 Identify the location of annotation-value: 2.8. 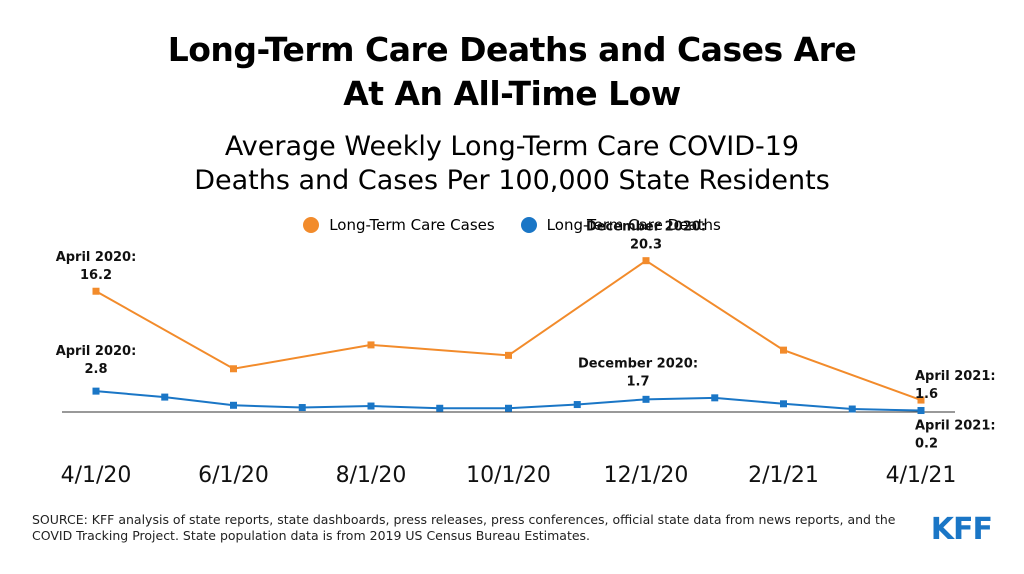
(95, 369).